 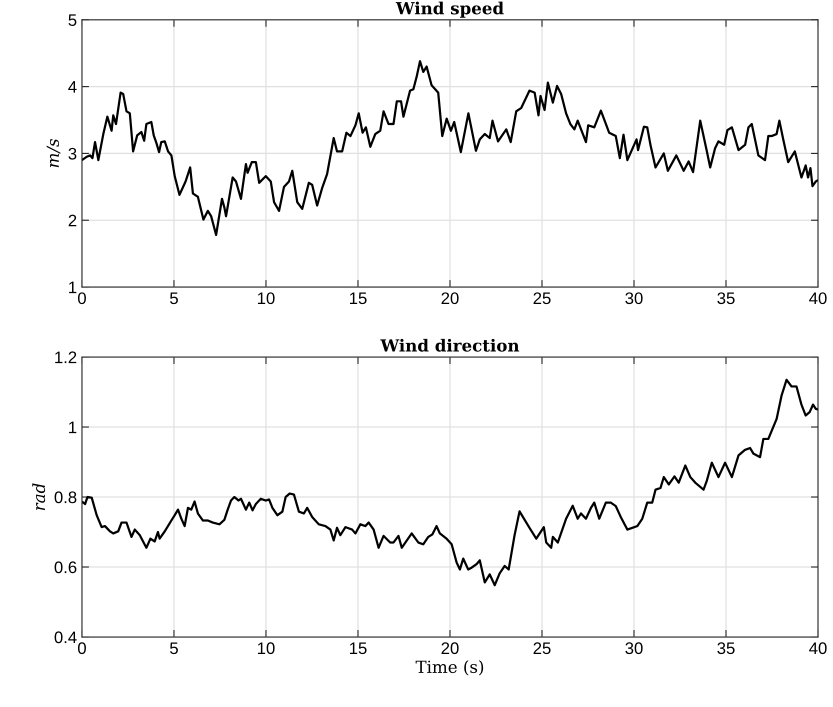 I want to click on y-tick-label: 0.6, so click(x=65, y=567).